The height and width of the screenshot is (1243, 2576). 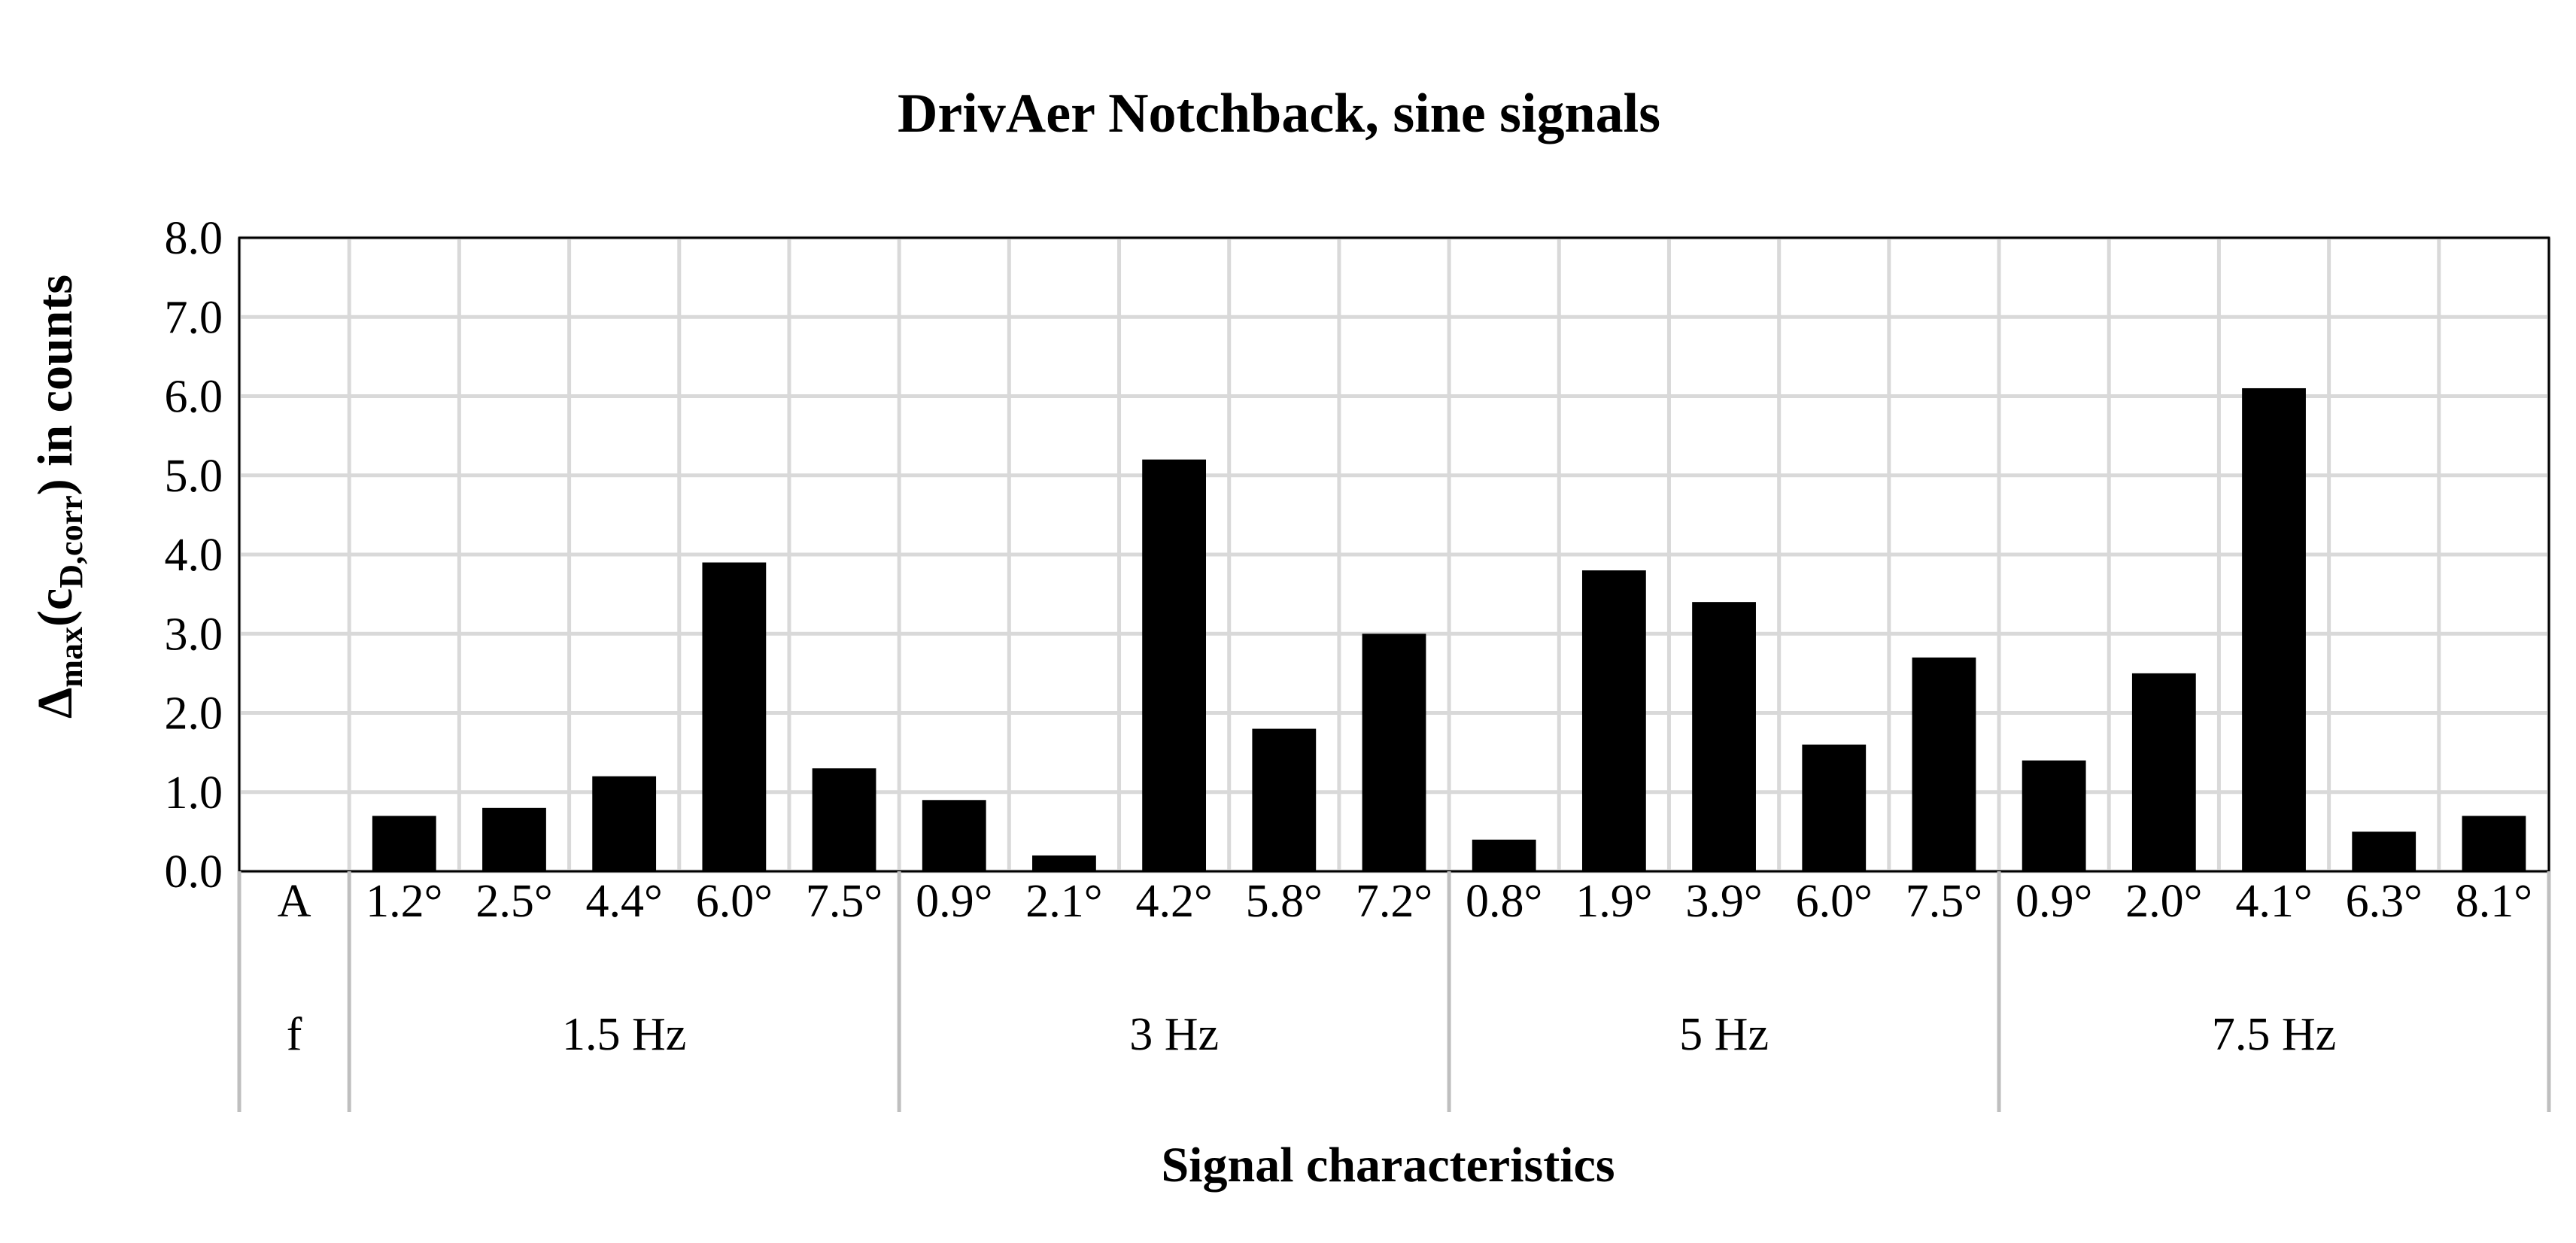 What do you see at coordinates (72, 541) in the screenshot?
I see `y-axis-label-sub2: D,corr` at bounding box center [72, 541].